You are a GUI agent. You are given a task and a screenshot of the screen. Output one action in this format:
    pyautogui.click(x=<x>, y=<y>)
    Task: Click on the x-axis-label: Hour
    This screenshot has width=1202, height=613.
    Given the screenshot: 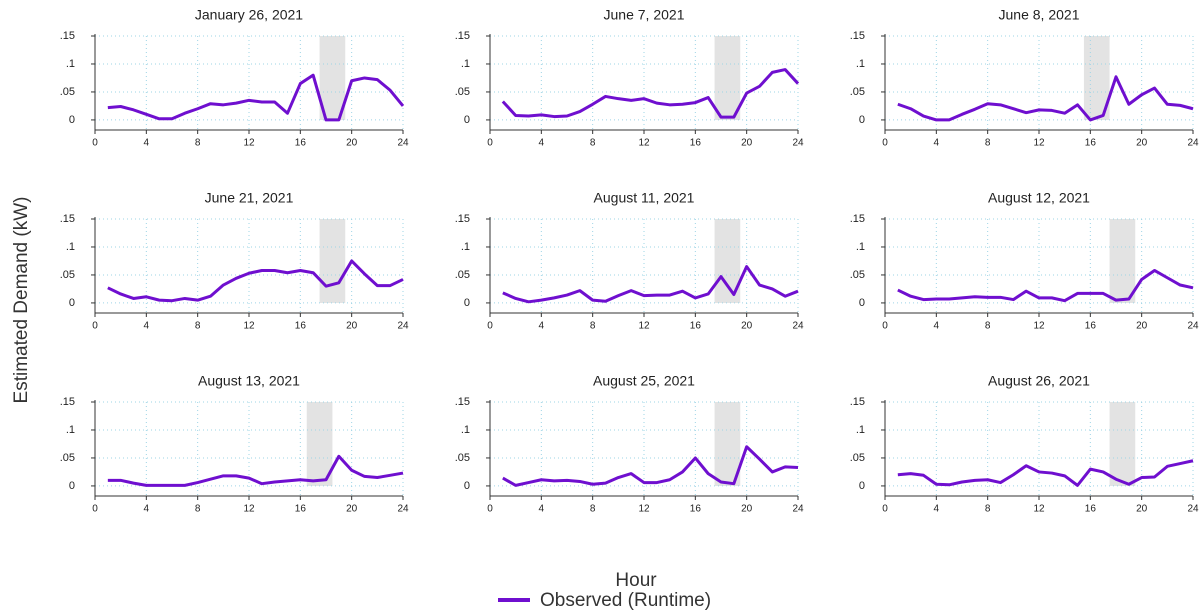 What is the action you would take?
    pyautogui.click(x=636, y=580)
    